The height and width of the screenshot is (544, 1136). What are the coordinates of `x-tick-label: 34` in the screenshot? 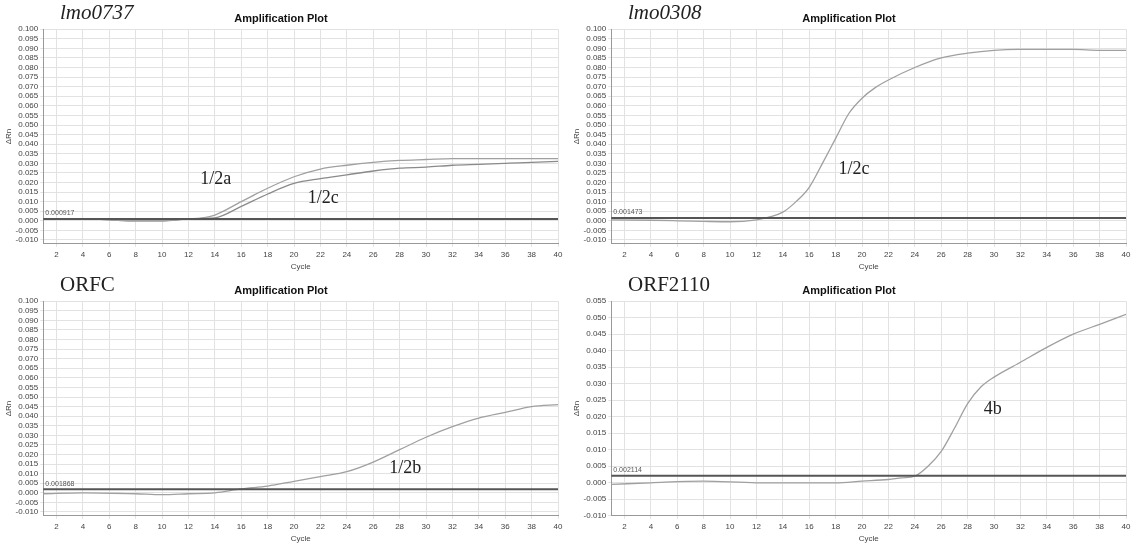 It's located at (1047, 526).